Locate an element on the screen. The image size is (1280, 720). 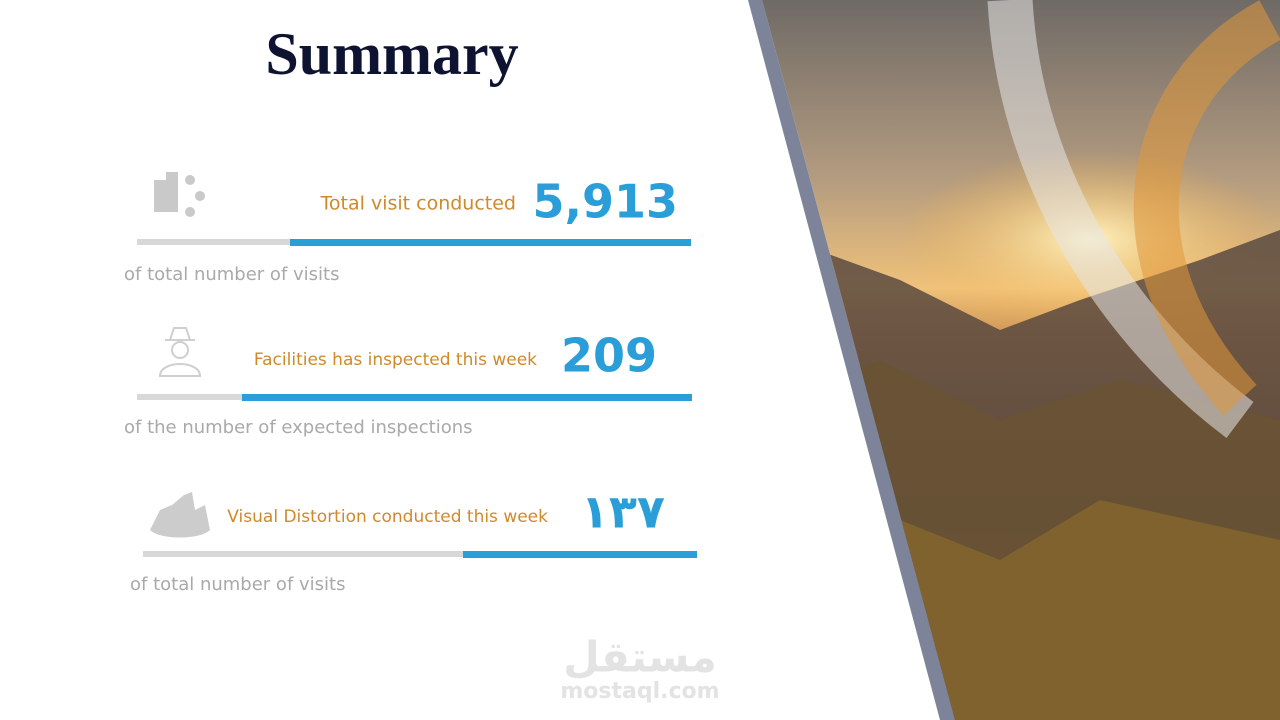
icon-building is located at coordinates (179, 194).